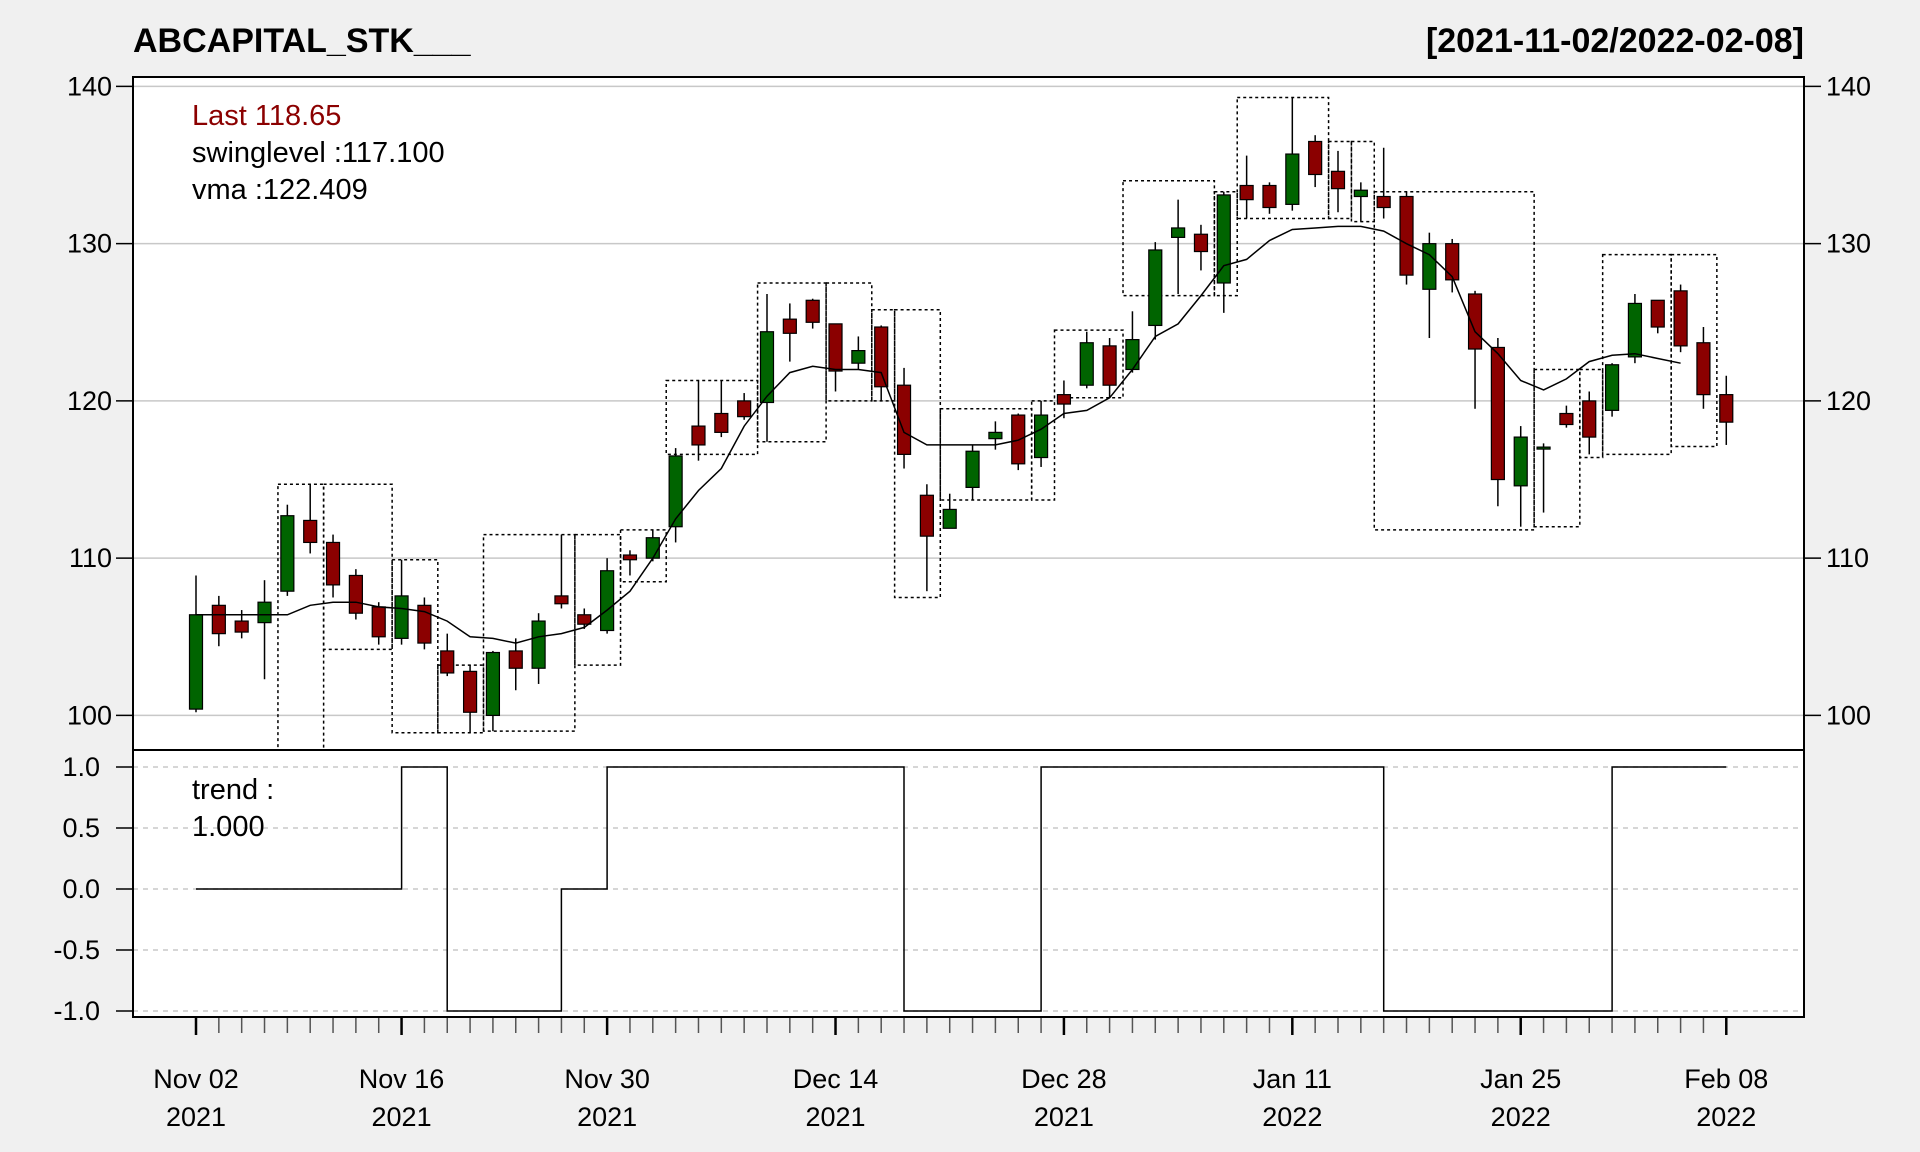  What do you see at coordinates (1615, 41) in the screenshot?
I see `chart-title-date-range: [2021-11-02/2022-02-08]` at bounding box center [1615, 41].